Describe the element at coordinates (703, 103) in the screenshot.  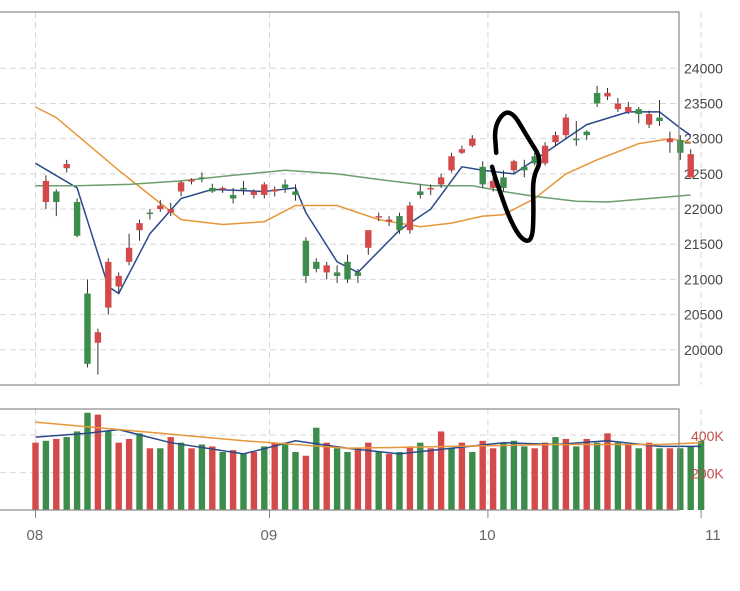
I see `price-tick-label: 23500` at that location.